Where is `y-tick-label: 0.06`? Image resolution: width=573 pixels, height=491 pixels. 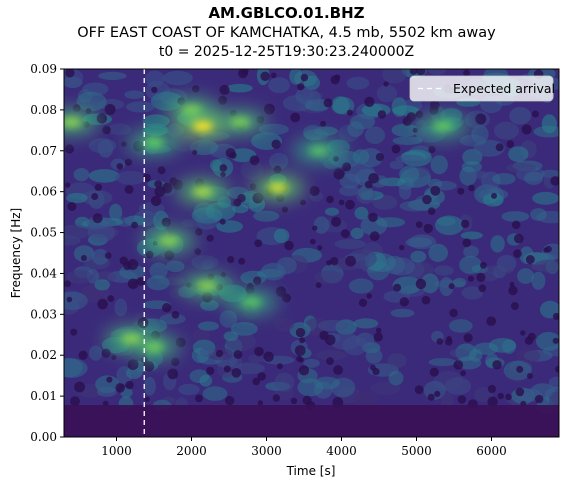 y-tick-label: 0.06 is located at coordinates (43, 192).